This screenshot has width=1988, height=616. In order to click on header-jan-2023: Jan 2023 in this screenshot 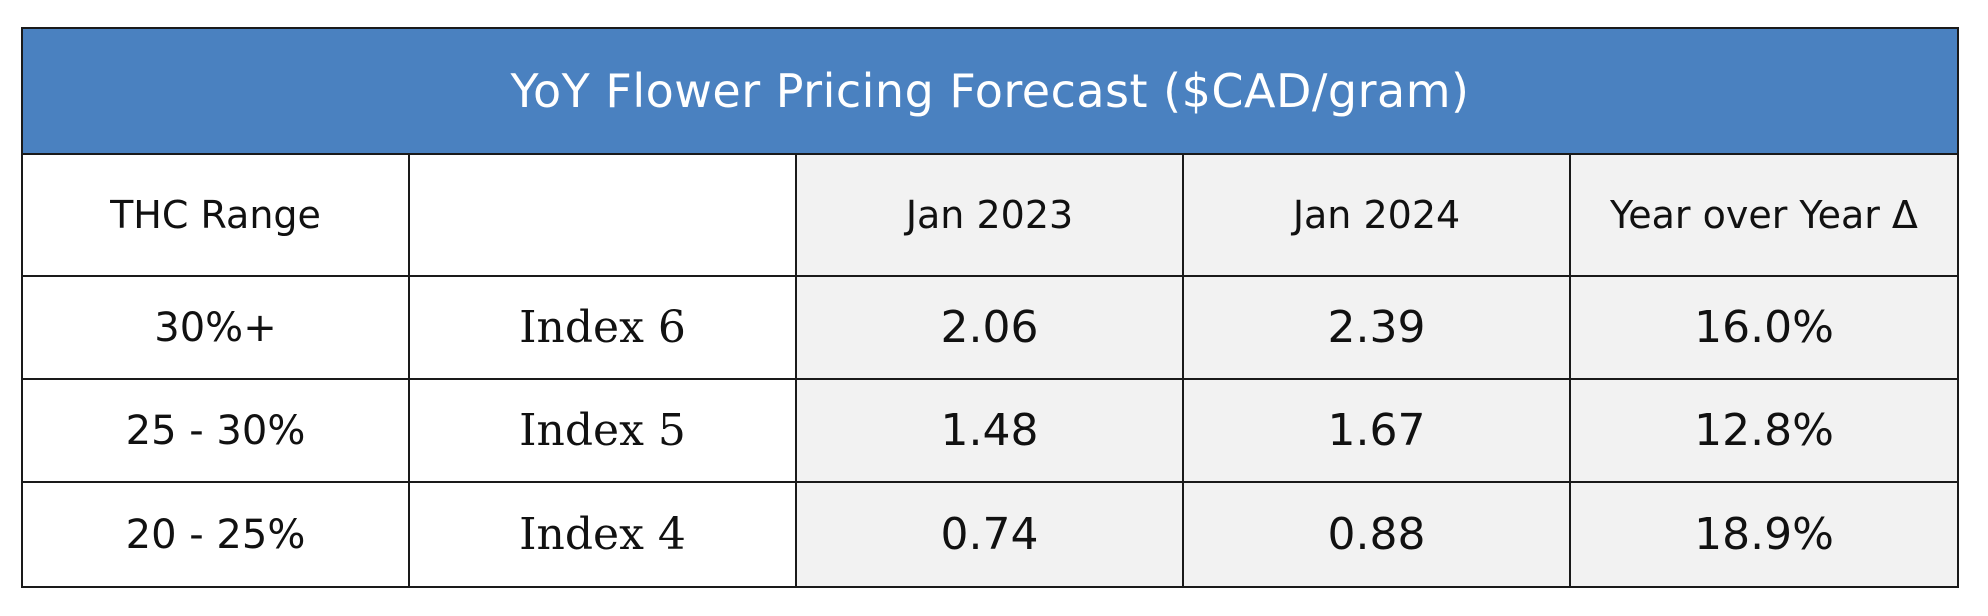, I will do `click(990, 216)`.